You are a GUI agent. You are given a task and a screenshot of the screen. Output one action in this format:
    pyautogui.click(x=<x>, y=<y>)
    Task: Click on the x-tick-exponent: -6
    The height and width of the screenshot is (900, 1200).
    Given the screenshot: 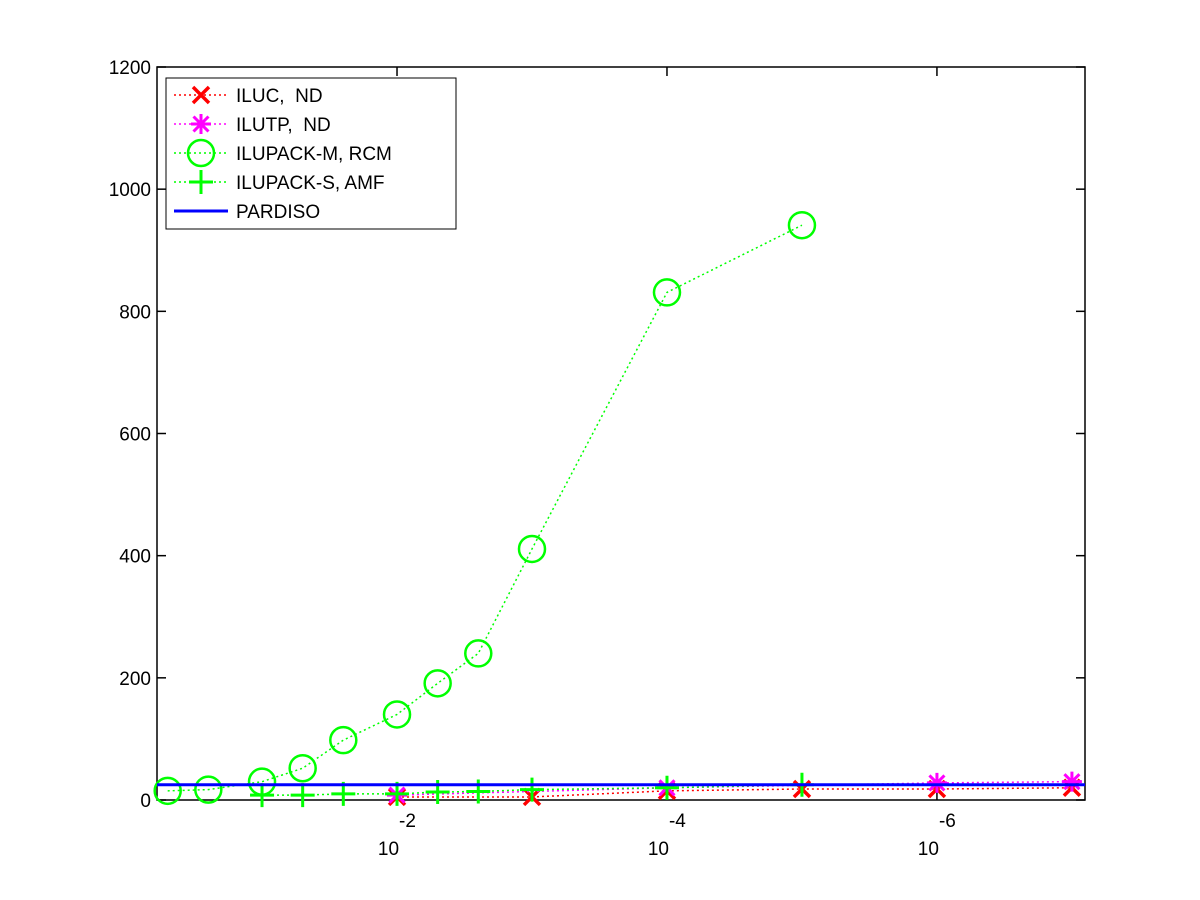 What is the action you would take?
    pyautogui.click(x=947, y=821)
    